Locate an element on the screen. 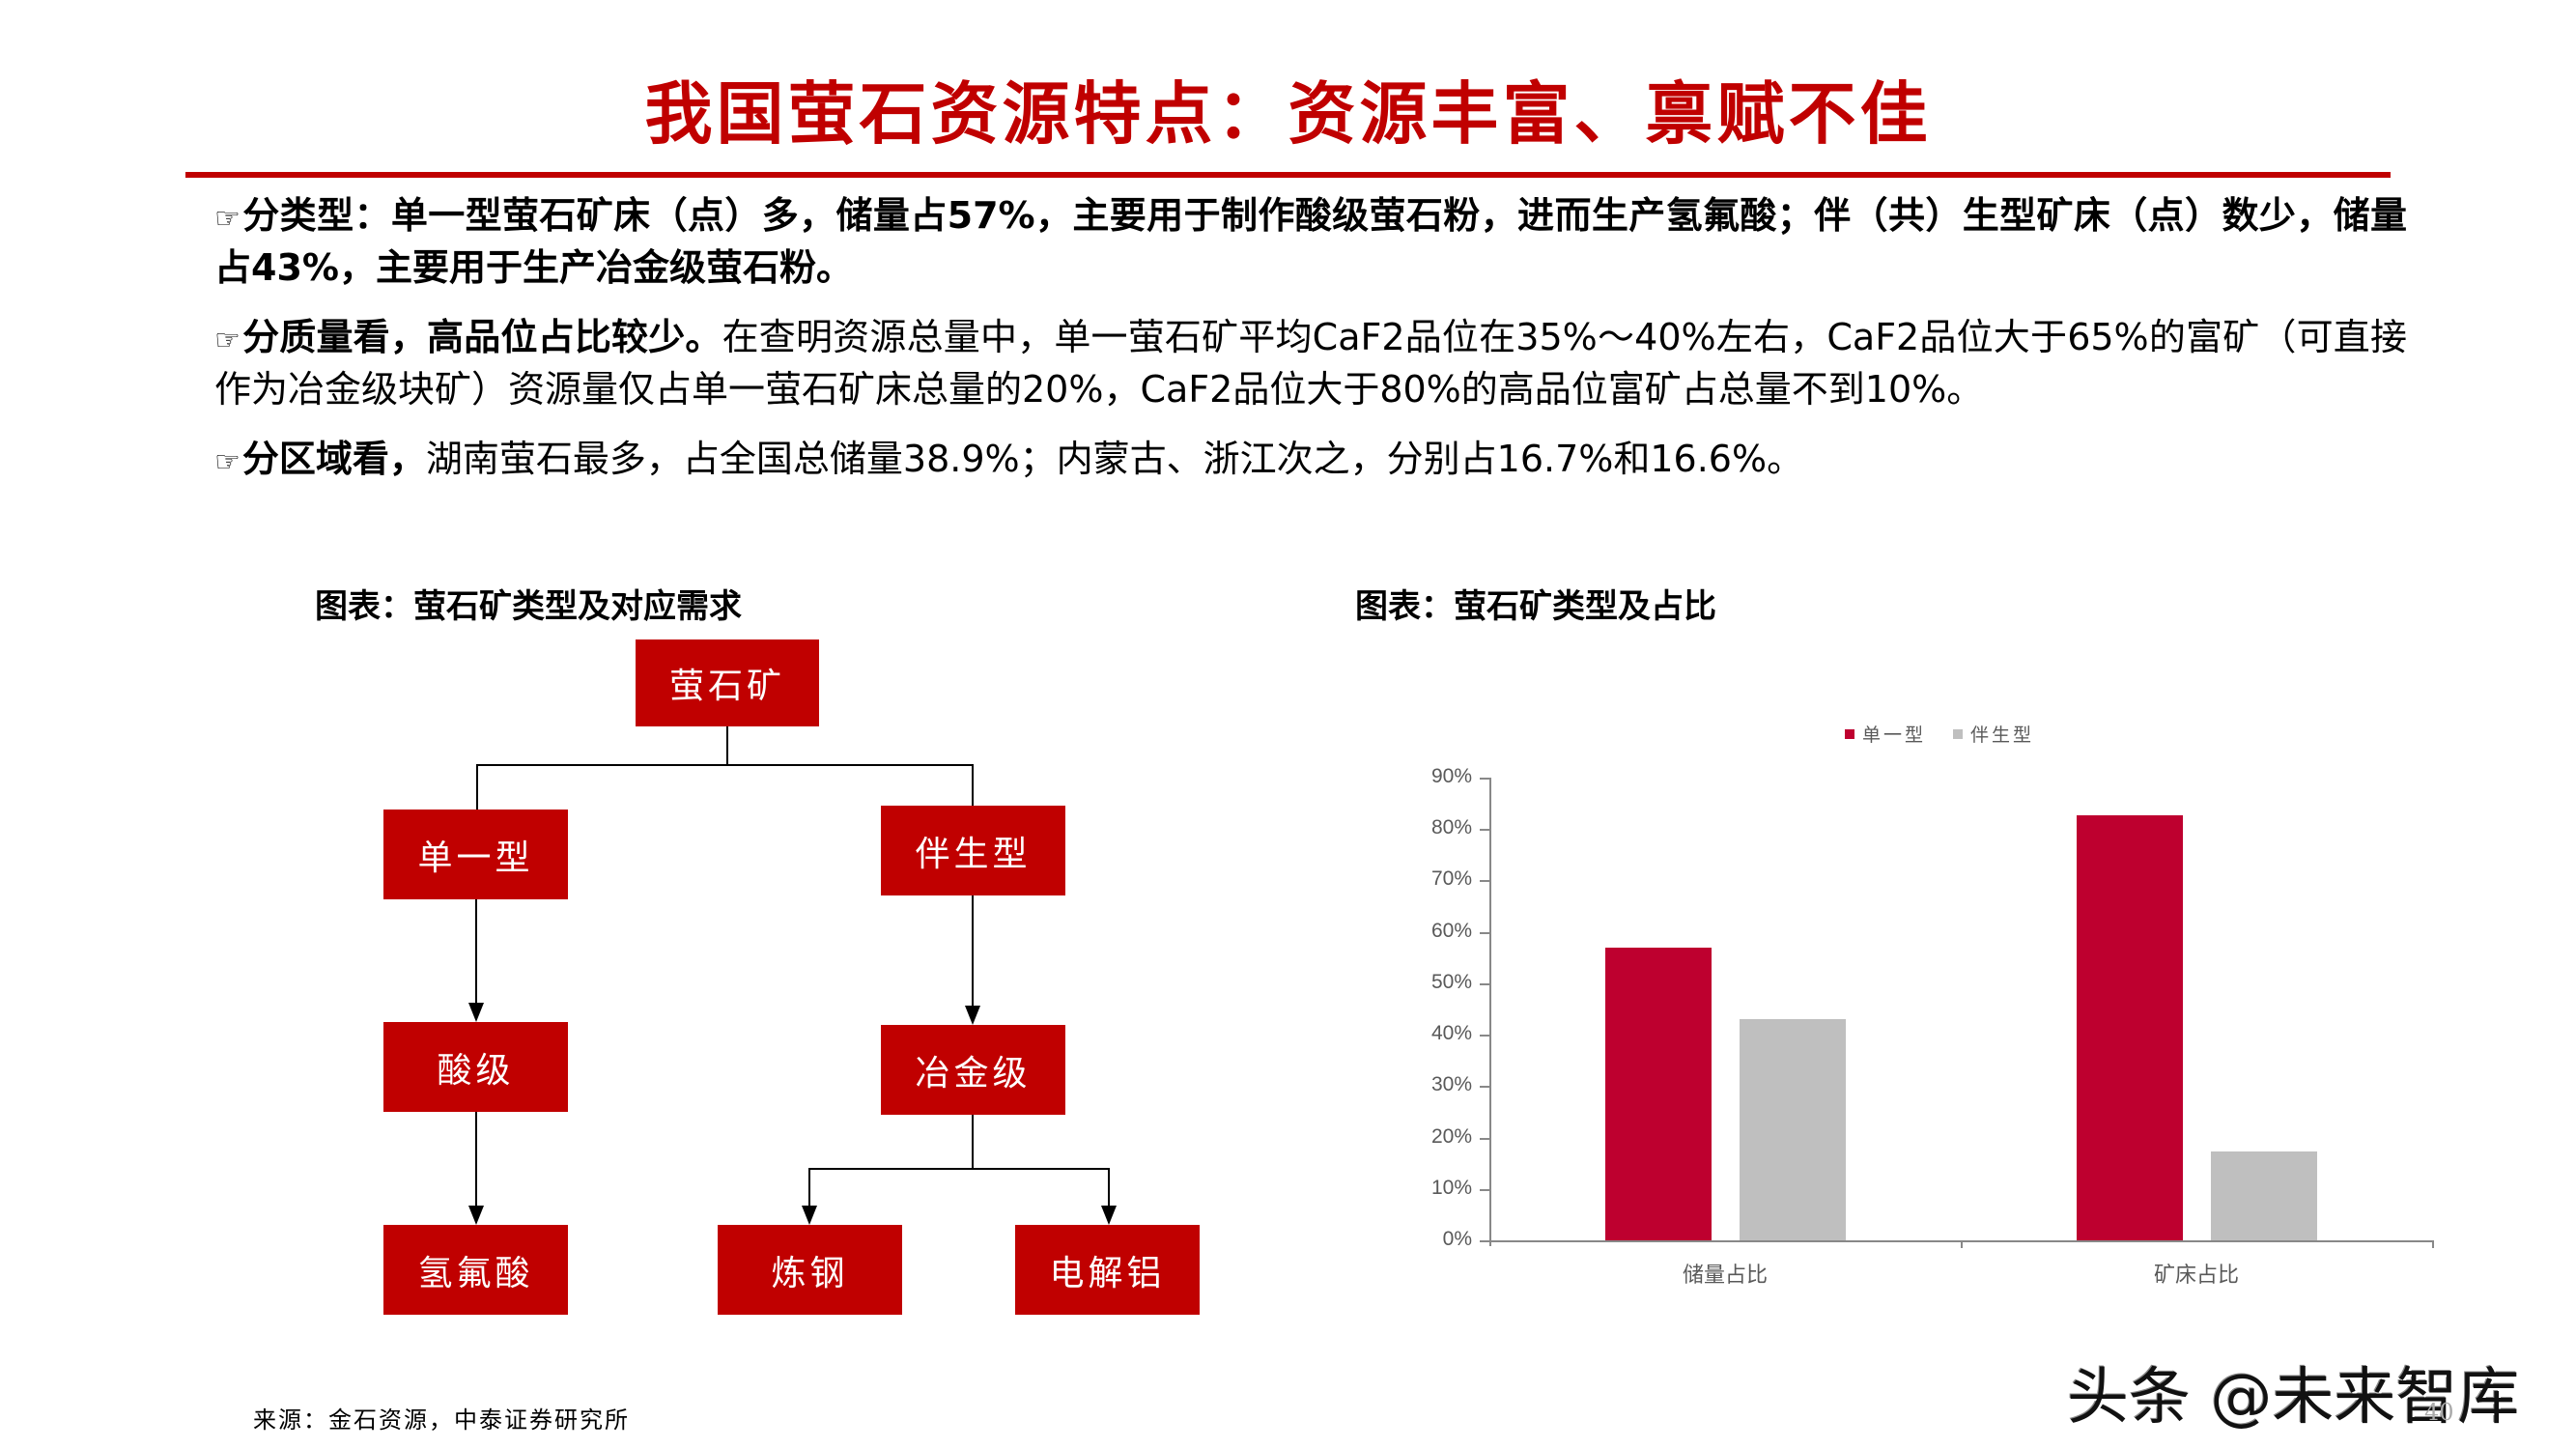 The image size is (2576, 1449). legend-label-single: 单一型 is located at coordinates (1894, 735).